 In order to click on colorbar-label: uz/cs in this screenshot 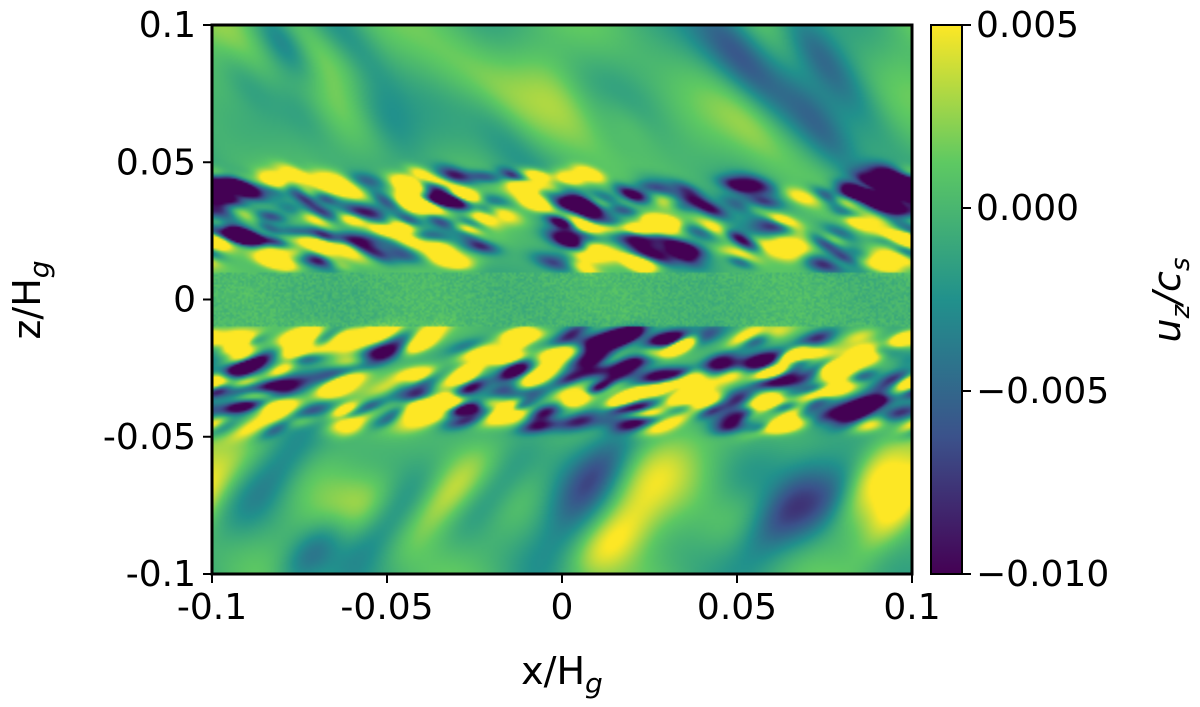, I will do `click(1170, 300)`.